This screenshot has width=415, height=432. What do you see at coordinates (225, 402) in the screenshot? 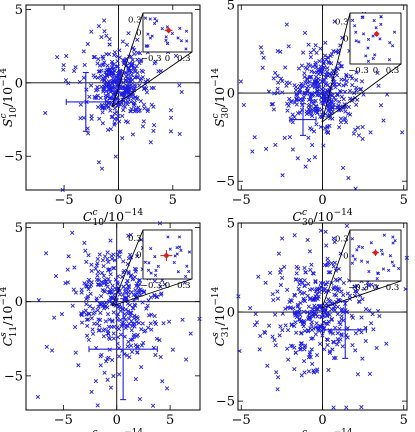
I see `y-tick-label: −5` at bounding box center [225, 402].